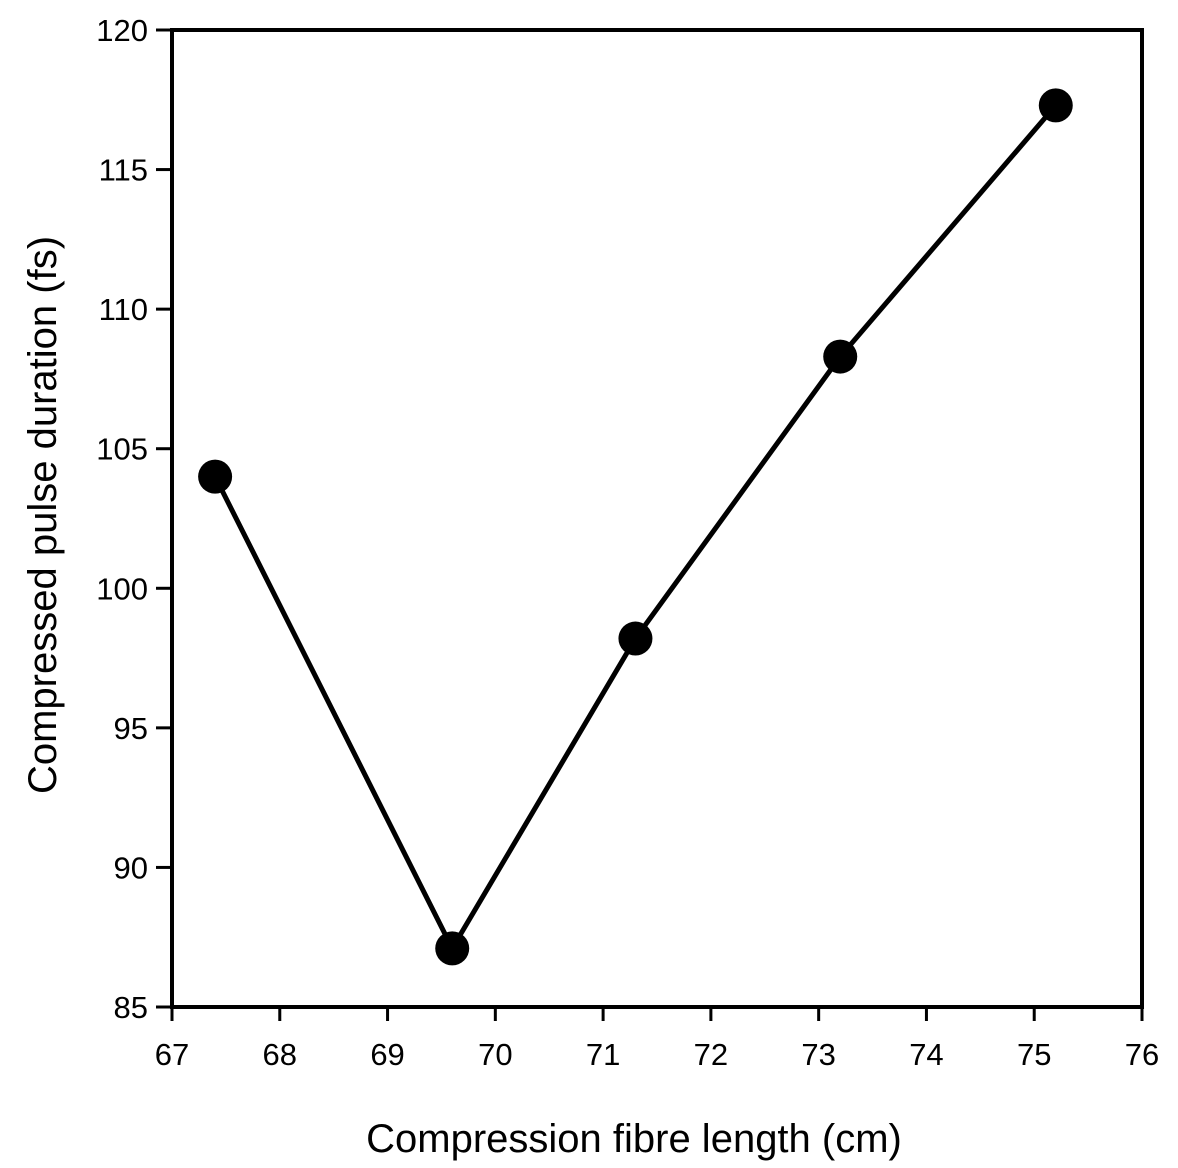  What do you see at coordinates (1142, 1054) in the screenshot?
I see `x-tick-label: 76` at bounding box center [1142, 1054].